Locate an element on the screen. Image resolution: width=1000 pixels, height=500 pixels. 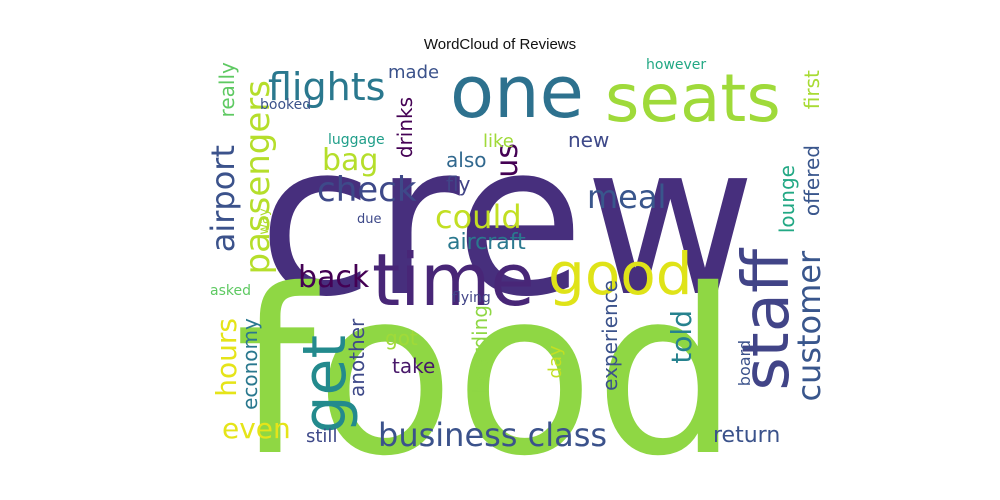
word-booked: booked is located at coordinates (285, 105).